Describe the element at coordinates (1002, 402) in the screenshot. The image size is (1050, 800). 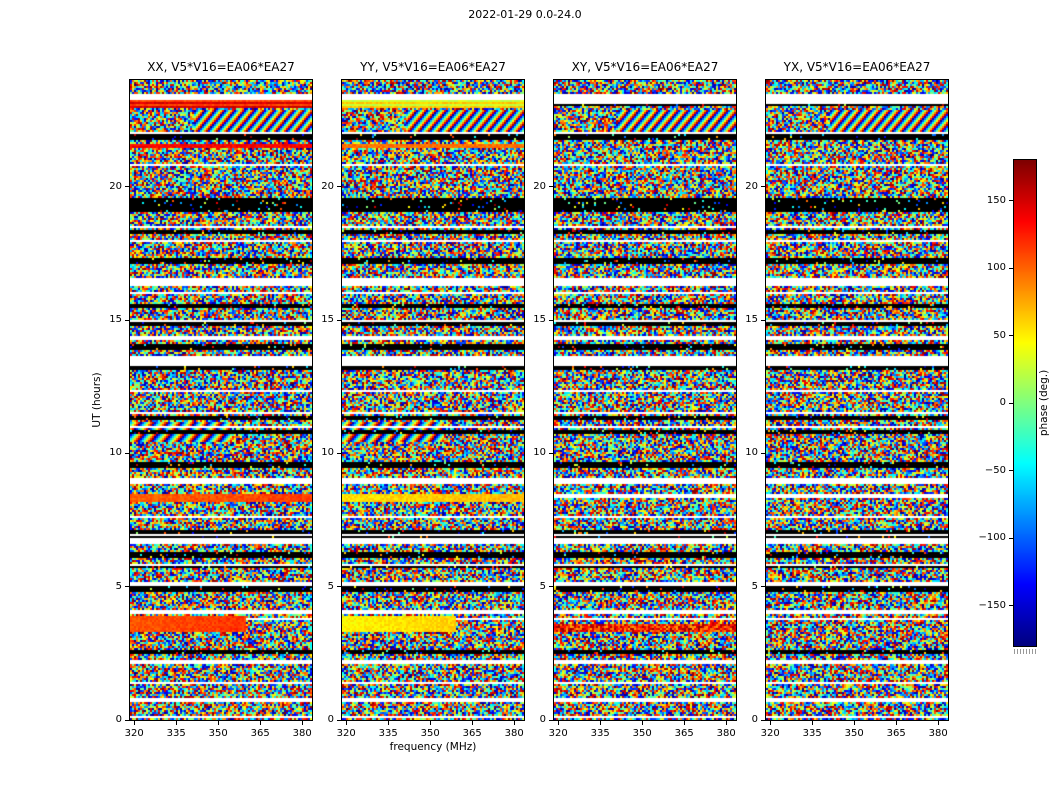
I see `colorbar-tick-label: 0` at that location.